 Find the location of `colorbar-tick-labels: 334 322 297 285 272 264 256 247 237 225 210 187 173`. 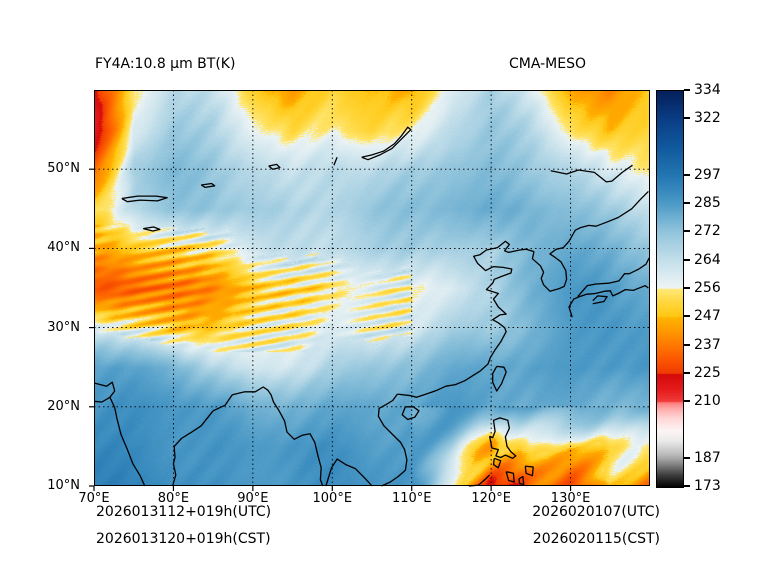

colorbar-tick-labels: 334 322 297 285 272 264 256 247 237 225 210 187 173 is located at coordinates (727, 288).